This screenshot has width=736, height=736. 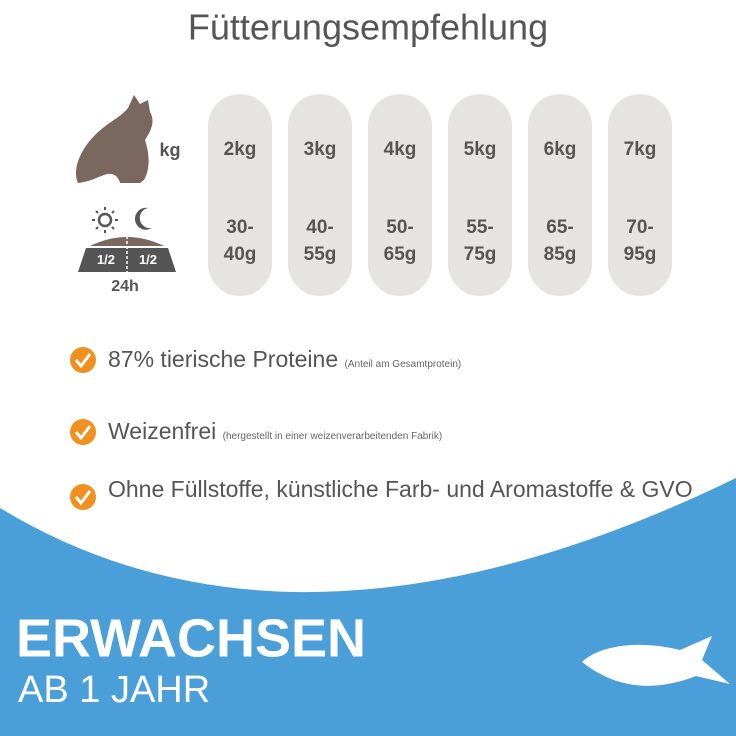 I want to click on weight: 4kg, so click(x=400, y=149).